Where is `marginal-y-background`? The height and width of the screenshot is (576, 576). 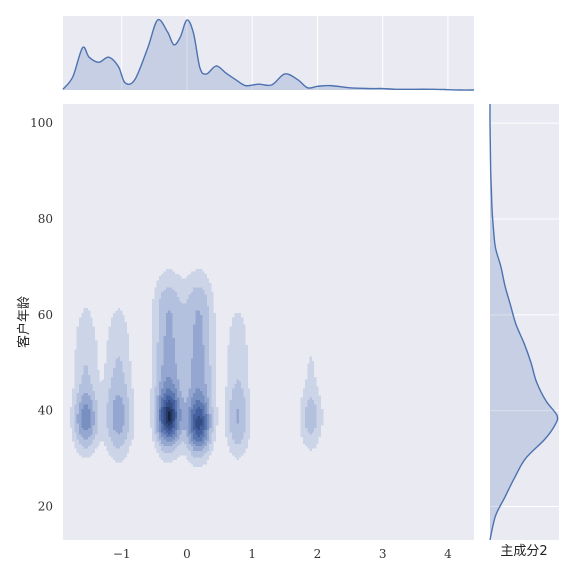 marginal-y-background is located at coordinates (524, 322).